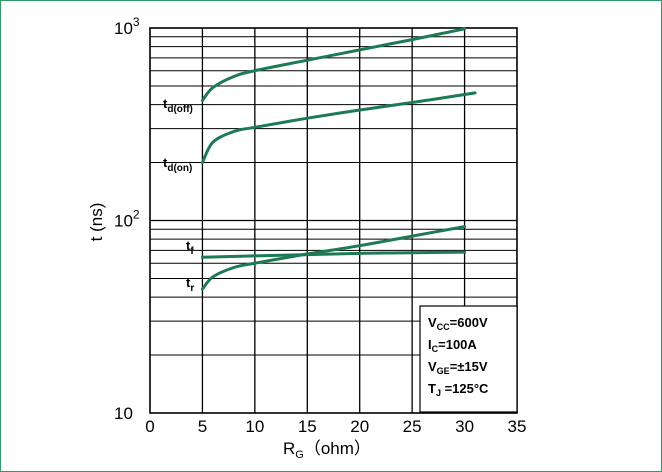 Image resolution: width=662 pixels, height=472 pixels. What do you see at coordinates (458, 356) in the screenshot?
I see `conditions-lines: VCC=600V IC=100A VGE=±15V TJ =125°C` at bounding box center [458, 356].